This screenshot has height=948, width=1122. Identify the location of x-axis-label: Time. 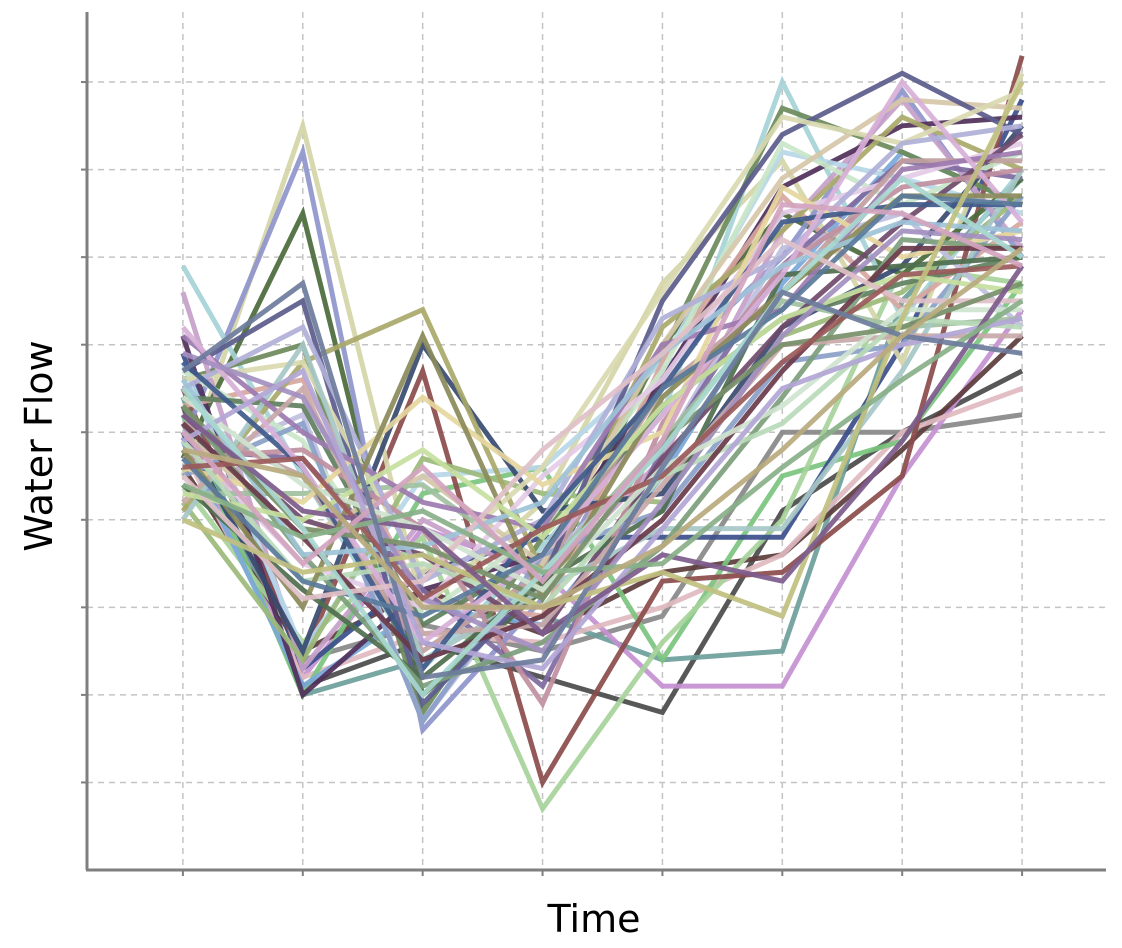
(594, 919).